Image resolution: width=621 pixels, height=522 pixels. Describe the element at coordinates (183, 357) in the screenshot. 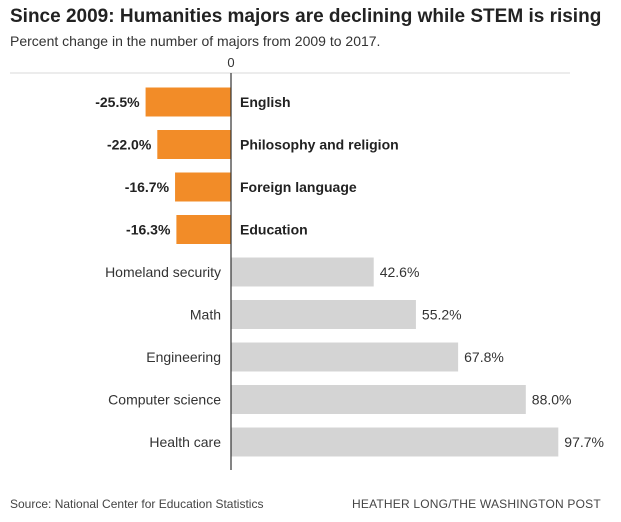

I see `category-label-6: Engineering` at that location.